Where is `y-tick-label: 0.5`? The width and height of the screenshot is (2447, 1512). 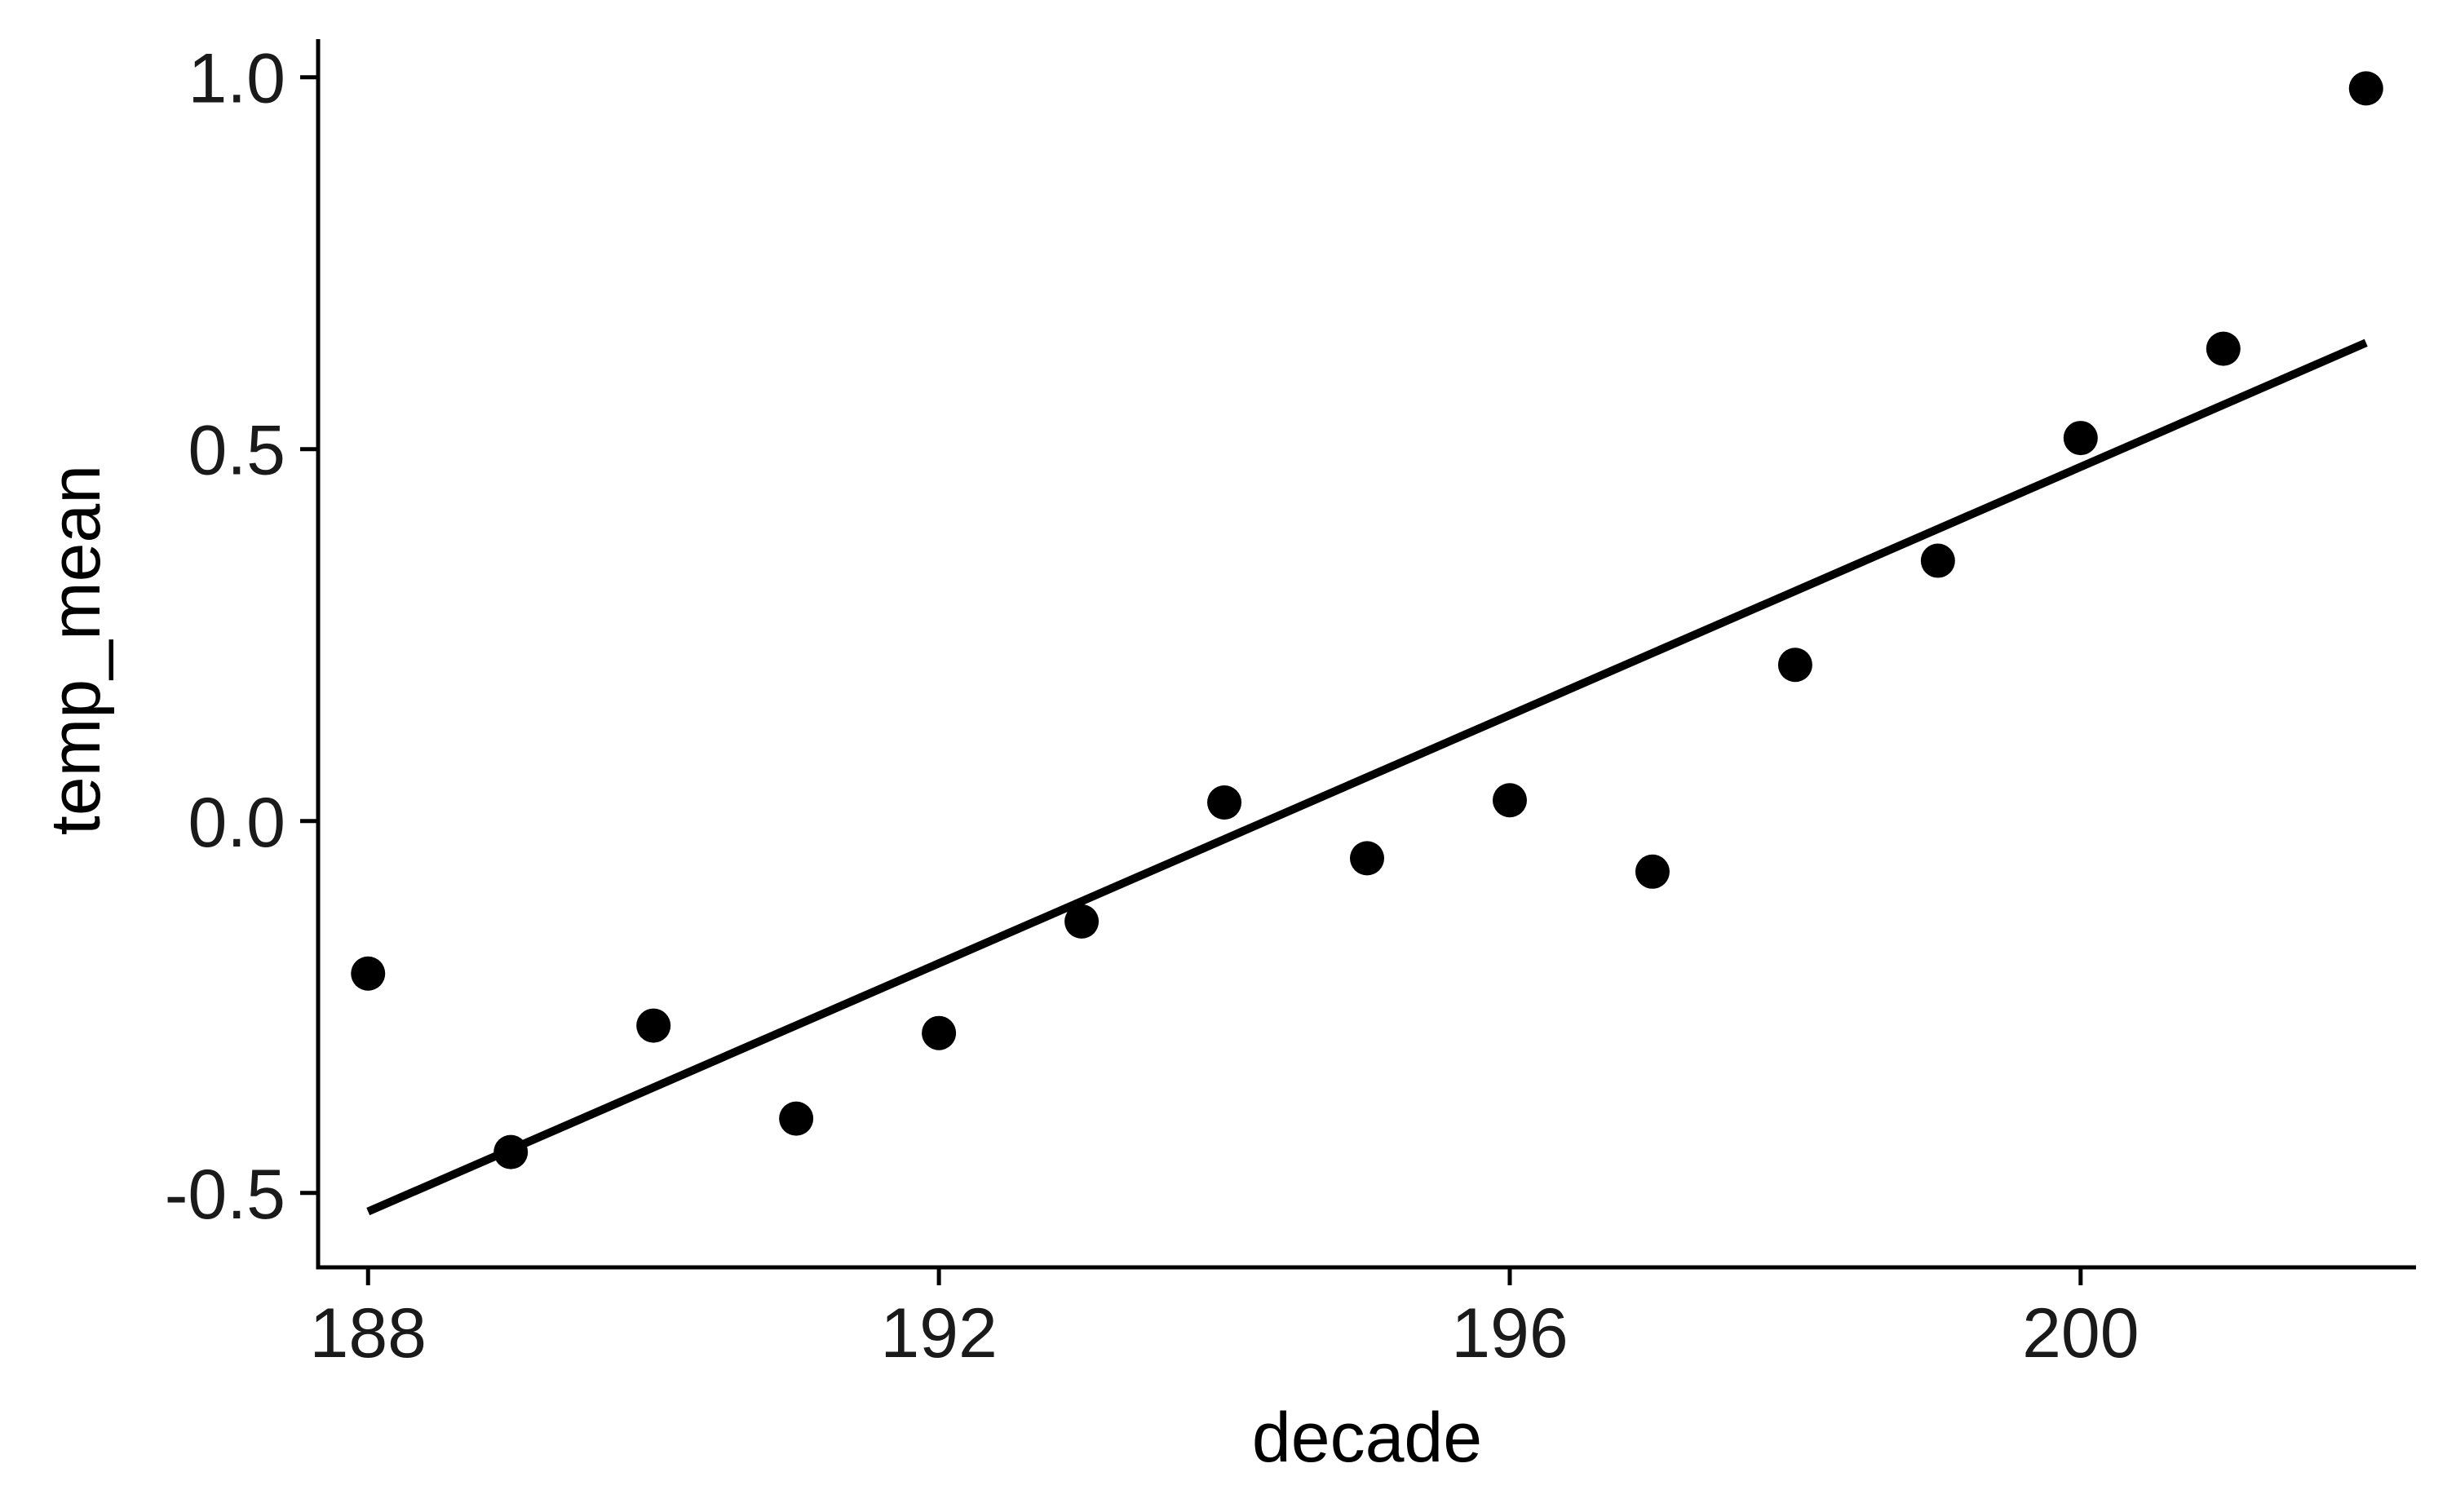 y-tick-label: 0.5 is located at coordinates (236, 451).